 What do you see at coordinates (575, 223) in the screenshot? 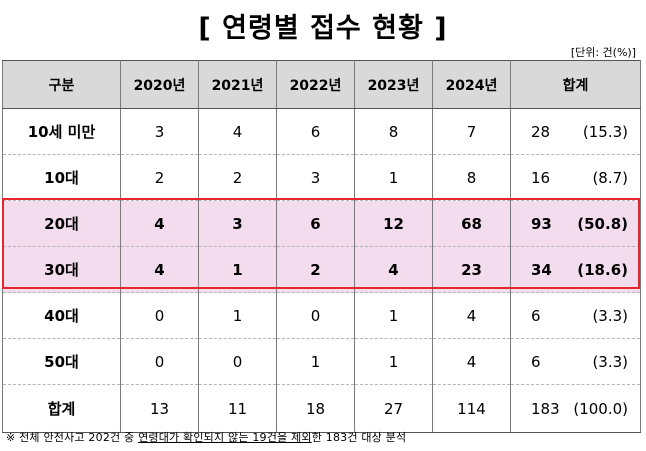
I see `total-cell: 93 (50.8)` at bounding box center [575, 223].